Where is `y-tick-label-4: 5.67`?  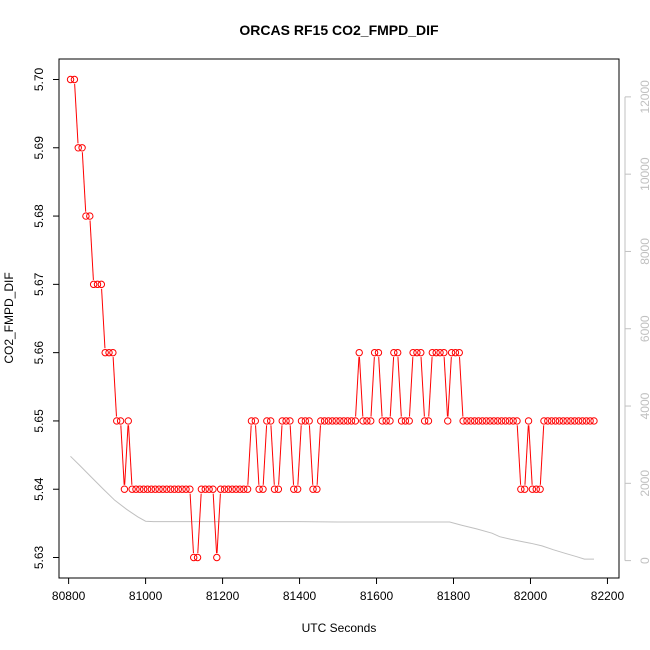 y-tick-label-4: 5.67 is located at coordinates (39, 284).